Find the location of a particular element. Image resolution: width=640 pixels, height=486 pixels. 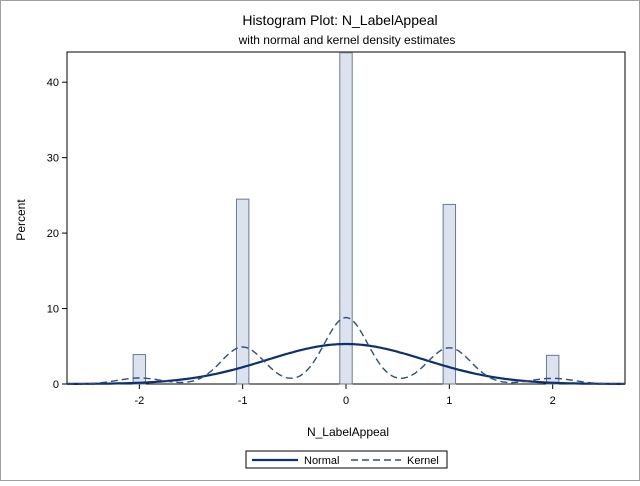

legend-kernel-label: Kernel is located at coordinates (423, 461).